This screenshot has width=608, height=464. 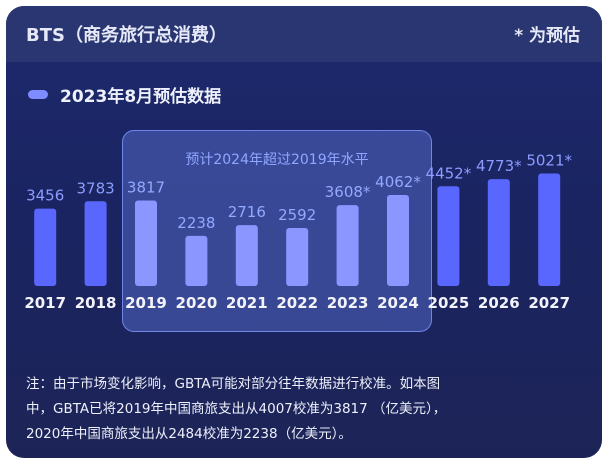 I want to click on footnote-line-1: 注：由于市场变化影响，GBTA可能对部分往年数据进行校准。如本图, so click(x=233, y=384).